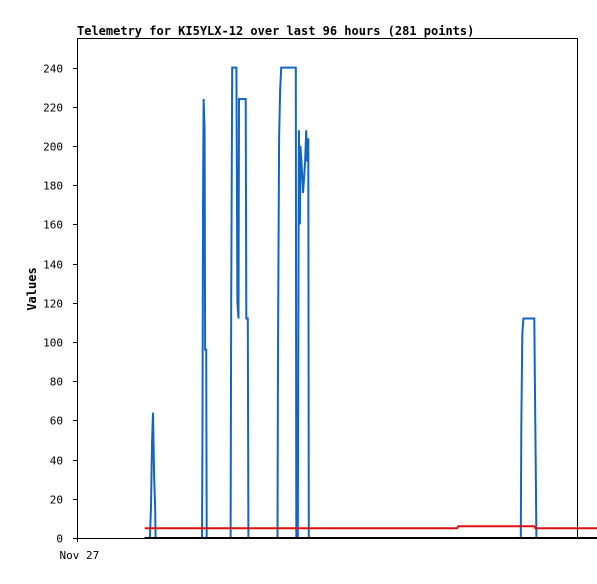 Image resolution: width=597 pixels, height=584 pixels. What do you see at coordinates (53, 225) in the screenshot?
I see `y-tick-label: 160` at bounding box center [53, 225].